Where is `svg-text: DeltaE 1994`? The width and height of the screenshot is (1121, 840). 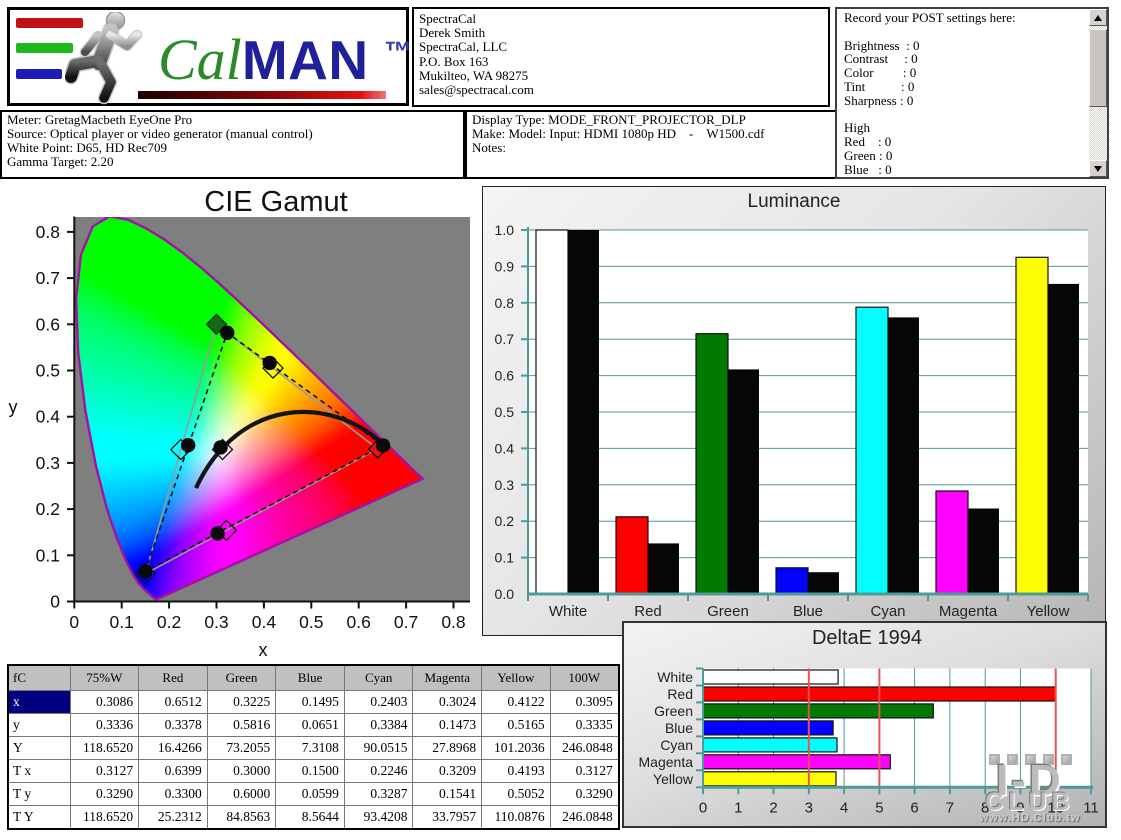 svg-text: DeltaE 1994 is located at coordinates (867, 638).